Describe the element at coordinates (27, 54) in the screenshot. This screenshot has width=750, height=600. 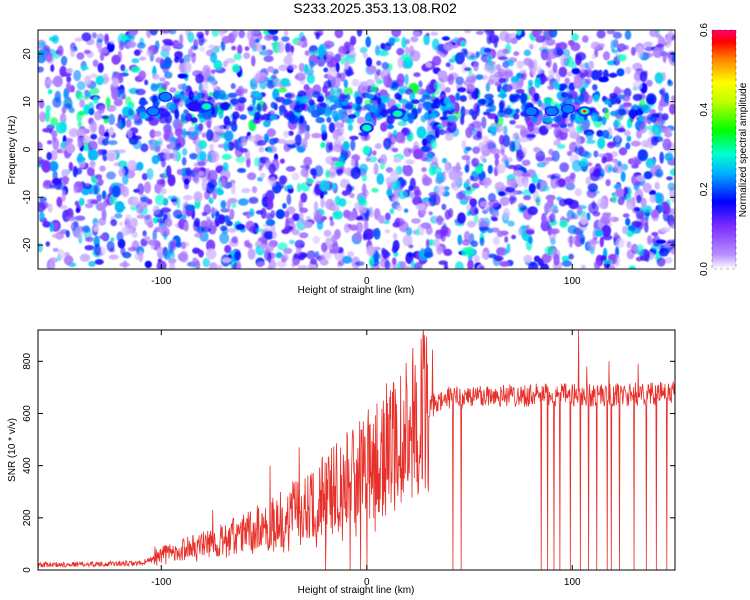
I see `heatmap-y-tick-label: 20` at that location.